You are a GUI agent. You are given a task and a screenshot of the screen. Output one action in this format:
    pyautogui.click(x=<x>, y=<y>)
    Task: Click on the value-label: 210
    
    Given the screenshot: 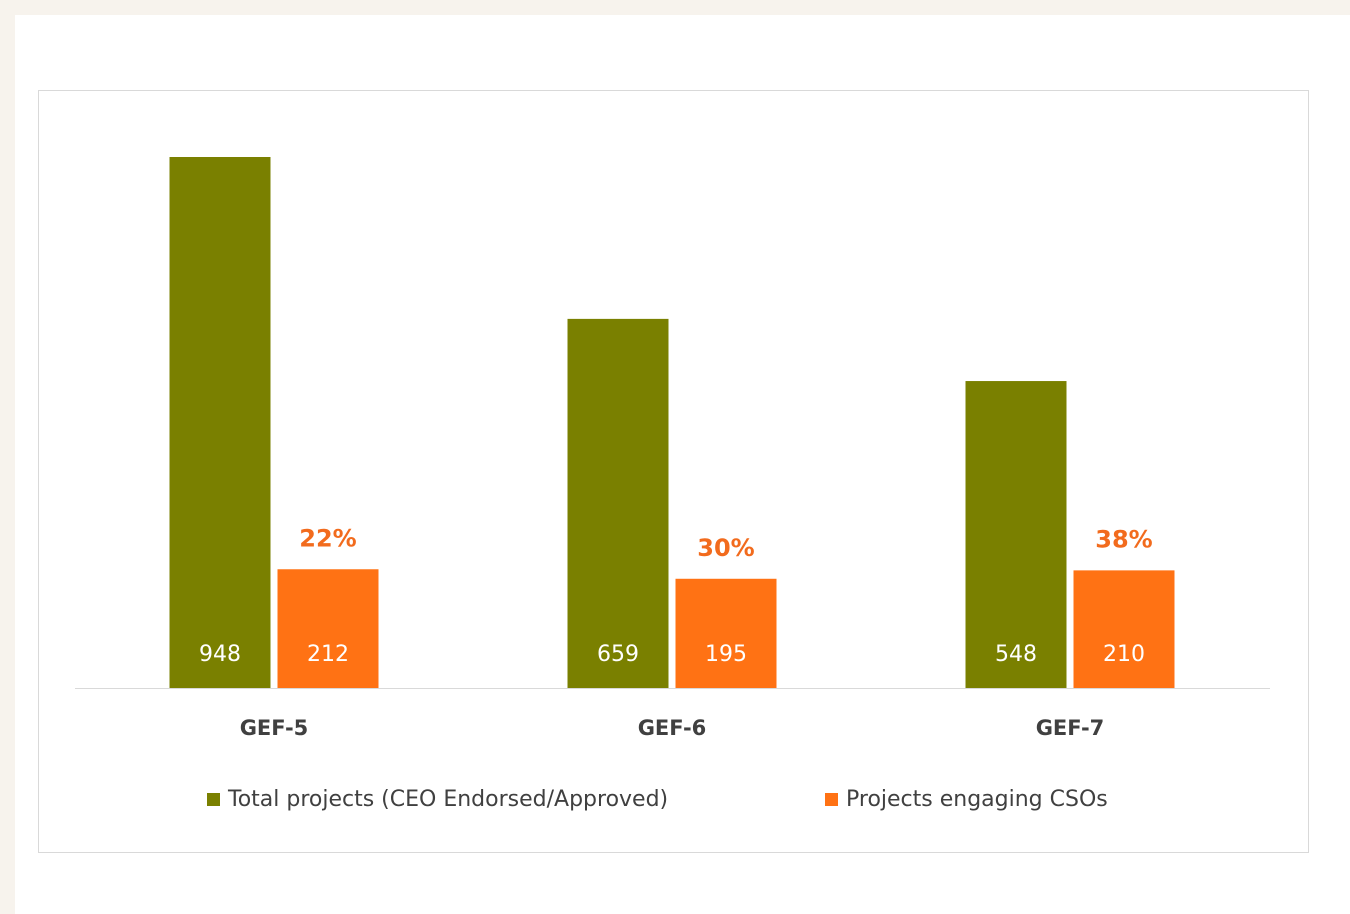 What is the action you would take?
    pyautogui.click(x=1124, y=654)
    